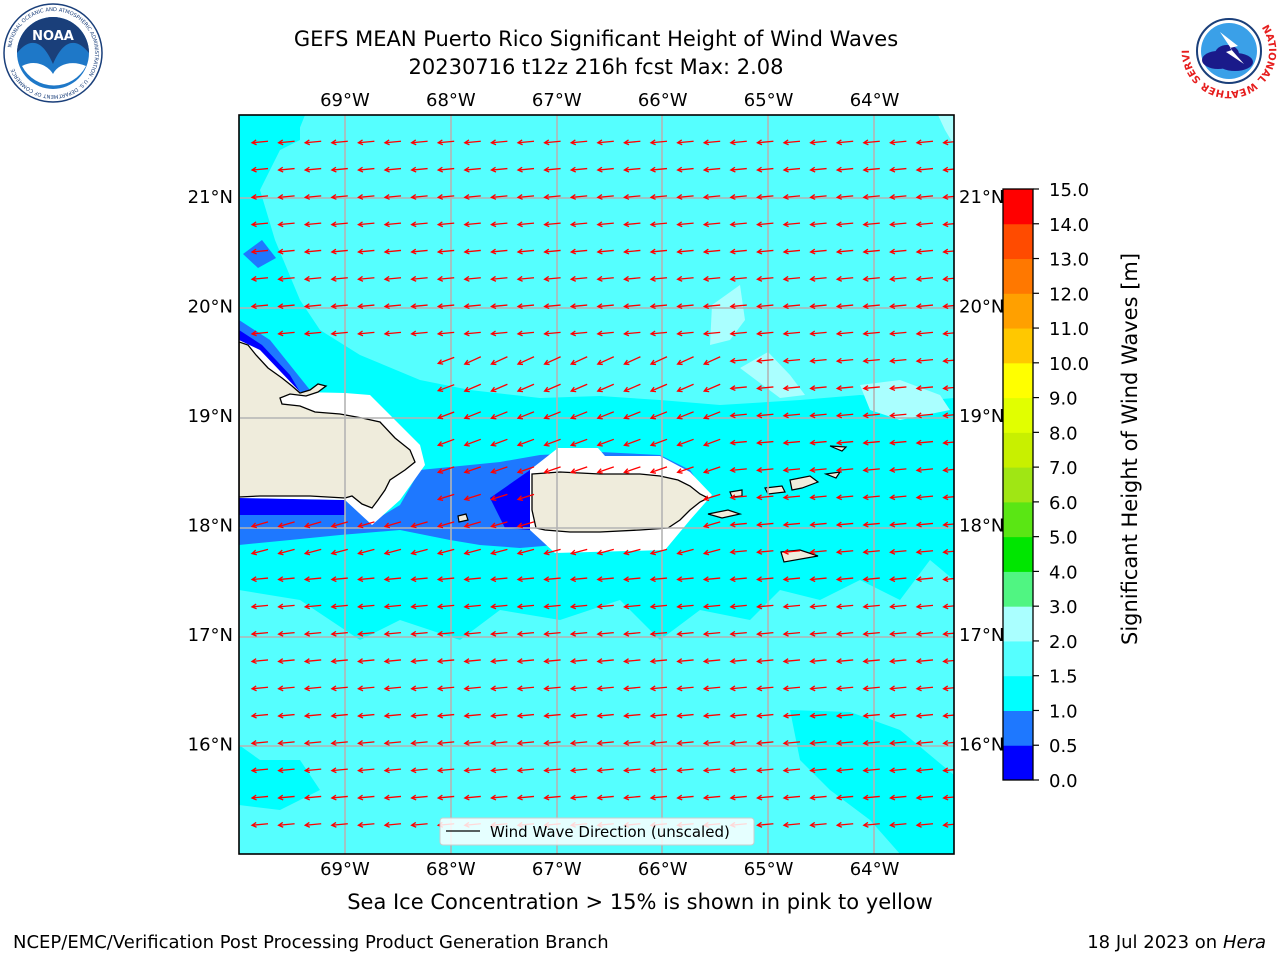  I want to click on footer-date: 18 Jul 2023 on, so click(1155, 942).